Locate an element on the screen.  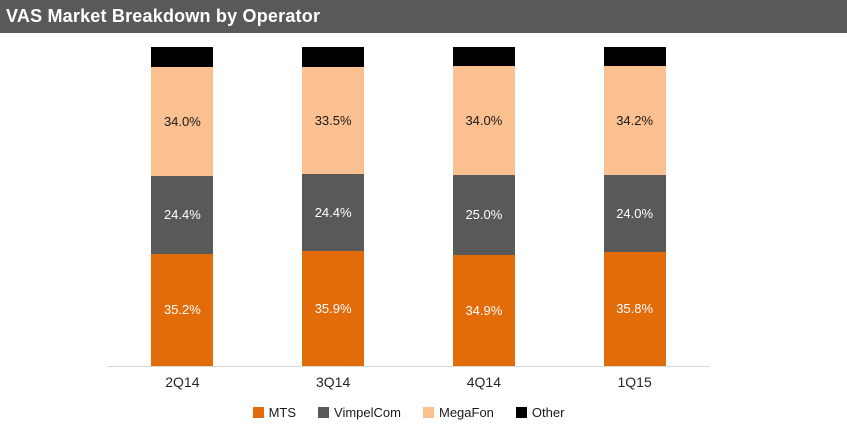
bar-slot-2q14: 34.0% 24.4% 35.2% is located at coordinates (182, 206).